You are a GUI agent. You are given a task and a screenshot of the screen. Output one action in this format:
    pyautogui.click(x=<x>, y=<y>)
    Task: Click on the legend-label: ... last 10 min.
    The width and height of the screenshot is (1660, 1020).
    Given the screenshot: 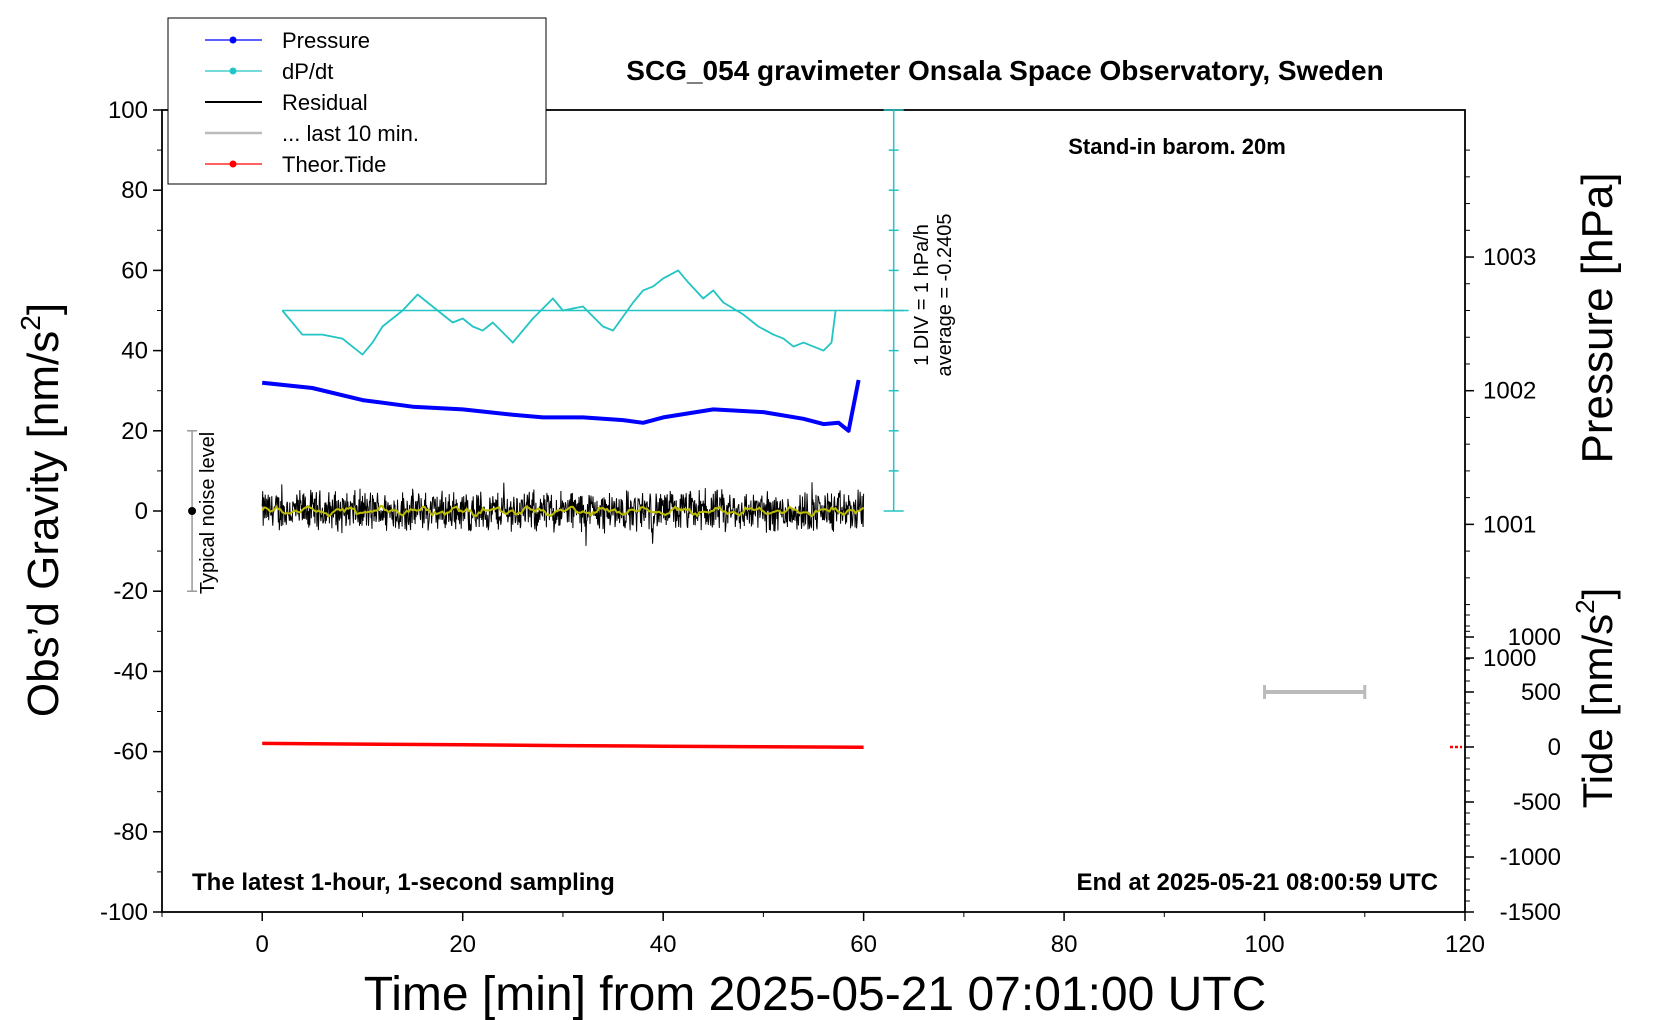 What is the action you would take?
    pyautogui.click(x=350, y=133)
    